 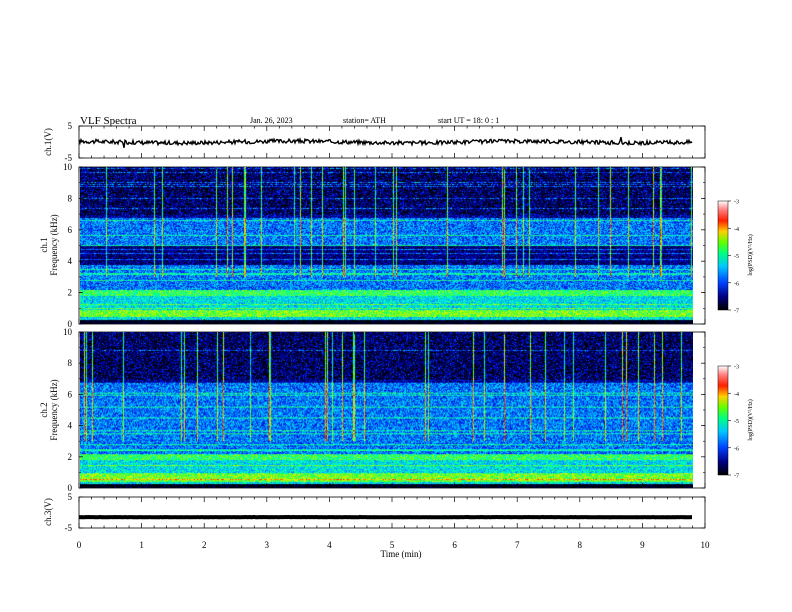 What do you see at coordinates (271, 120) in the screenshot?
I see `date-label: Jan. 26, 2023` at bounding box center [271, 120].